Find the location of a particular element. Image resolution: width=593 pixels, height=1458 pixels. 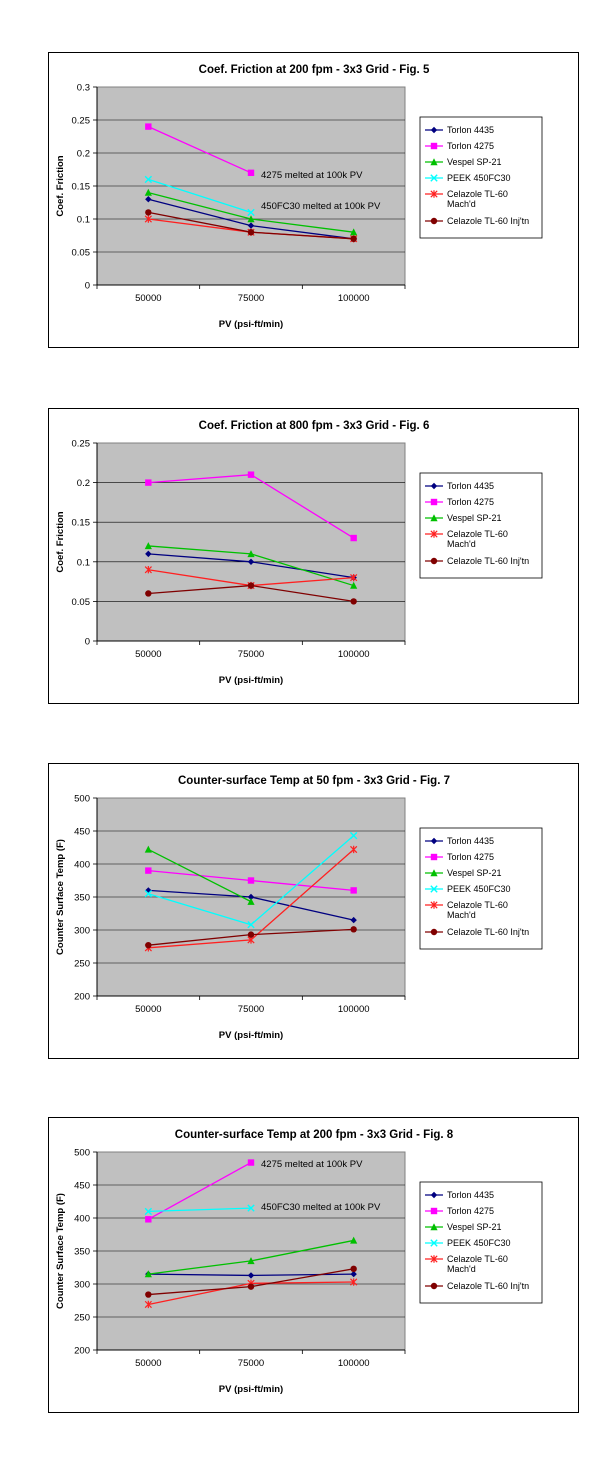

y-tick-label: 0.3 is located at coordinates (83, 88).